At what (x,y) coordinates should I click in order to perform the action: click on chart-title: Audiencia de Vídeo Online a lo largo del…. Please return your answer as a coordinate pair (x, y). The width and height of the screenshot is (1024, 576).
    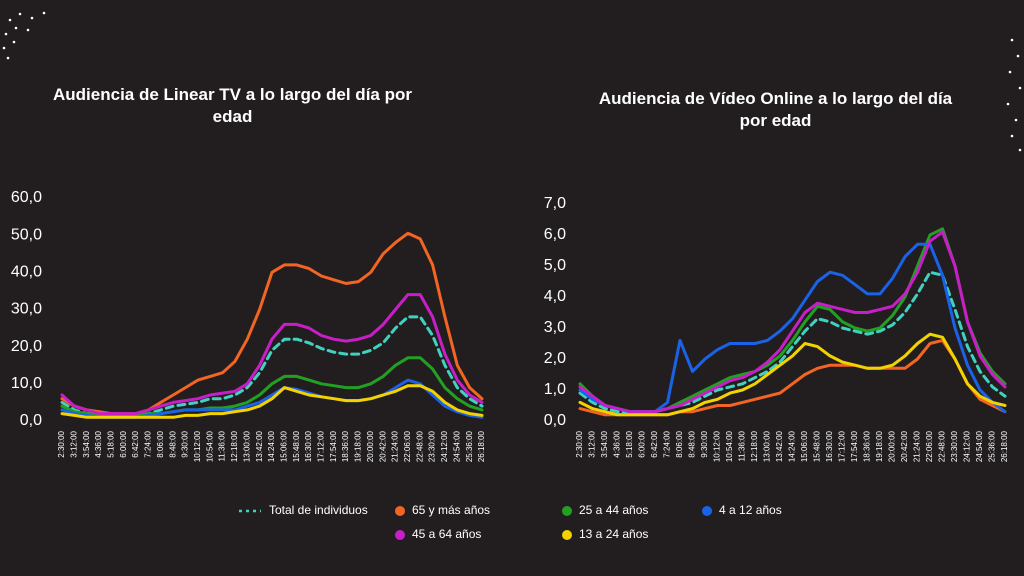
    Looking at the image, I should click on (775, 109).